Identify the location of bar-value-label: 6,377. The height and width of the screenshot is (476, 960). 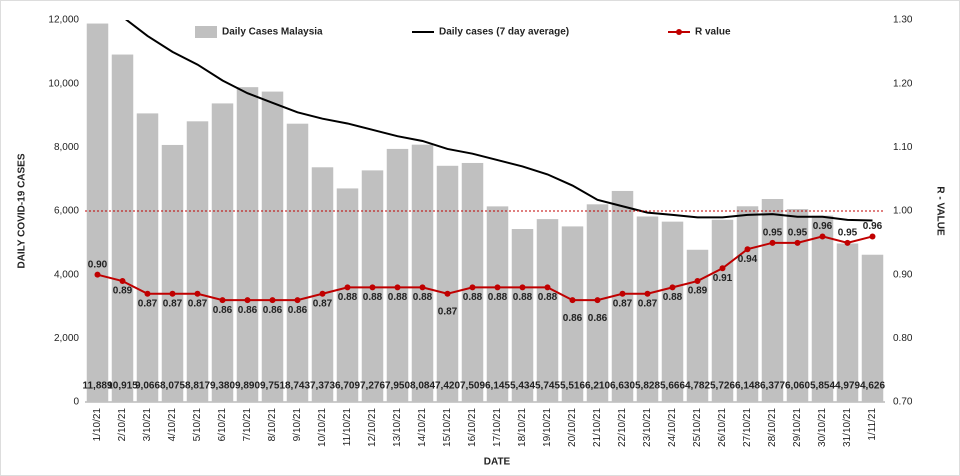
(772, 386).